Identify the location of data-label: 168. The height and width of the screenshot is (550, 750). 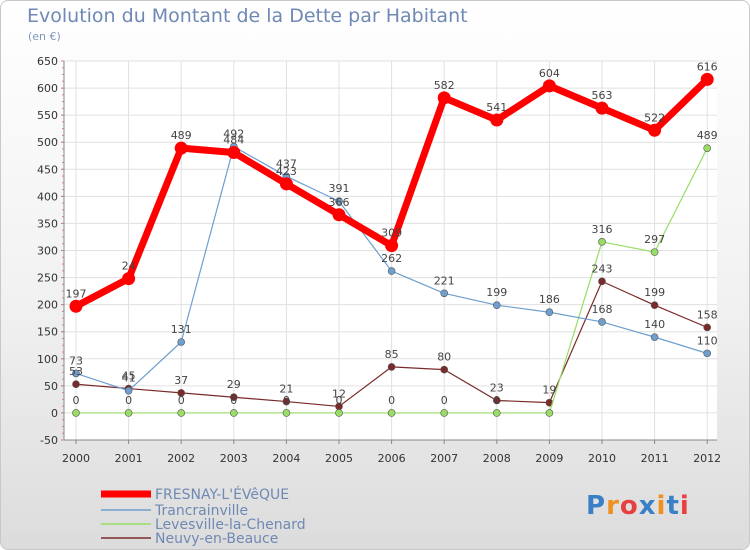
(602, 309).